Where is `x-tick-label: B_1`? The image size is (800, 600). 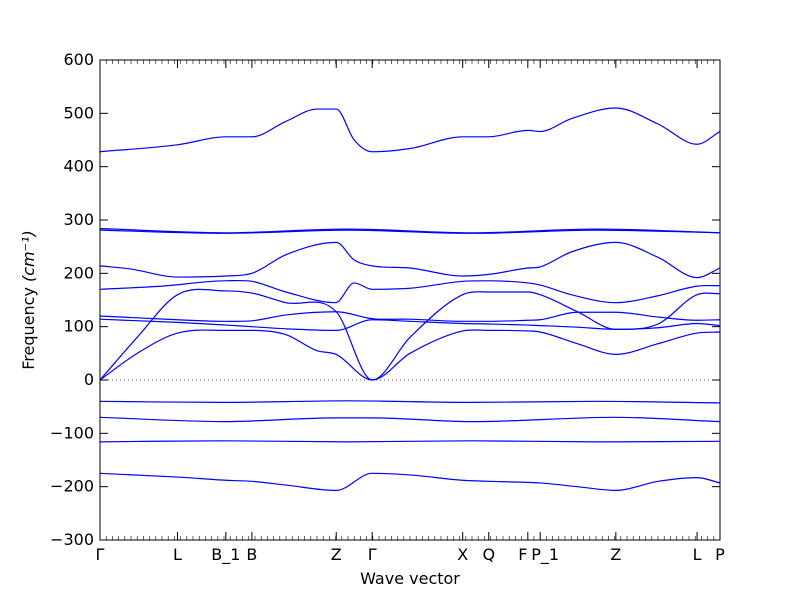 x-tick-label: B_1 is located at coordinates (225, 555).